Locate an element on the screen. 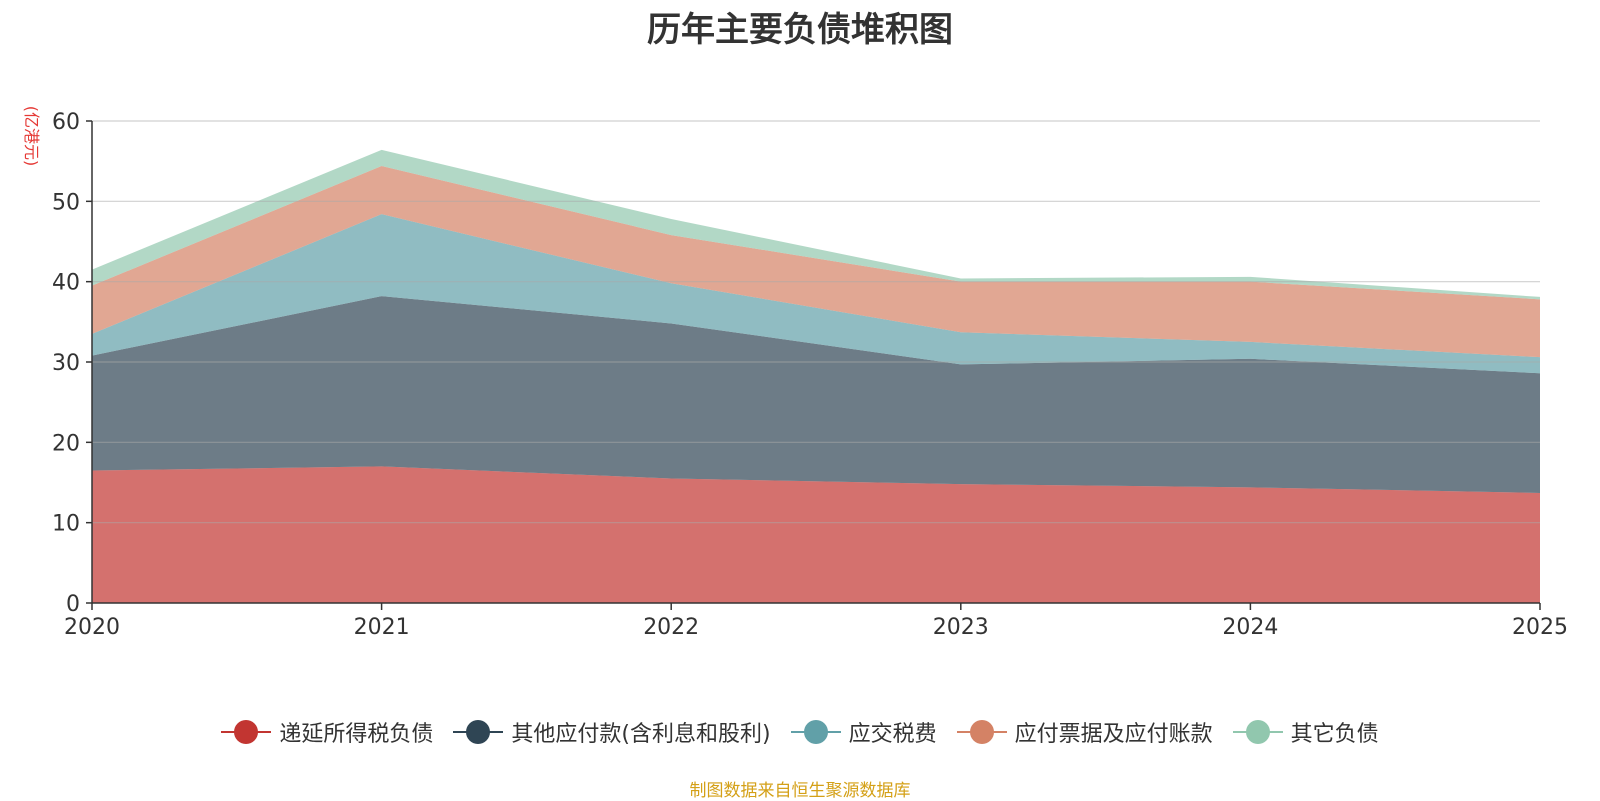  legend-item-5: 其它负债 is located at coordinates (1305, 732).